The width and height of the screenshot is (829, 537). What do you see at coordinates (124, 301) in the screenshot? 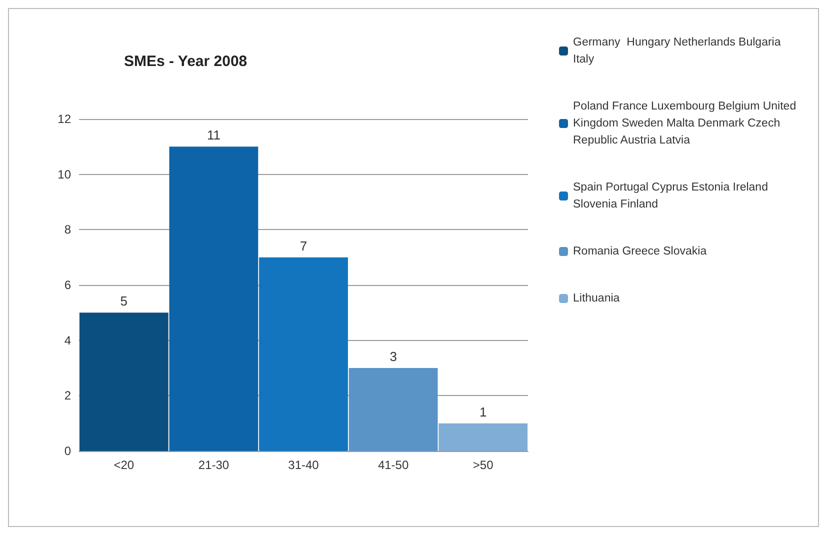
I see `data-label: 5` at bounding box center [124, 301].